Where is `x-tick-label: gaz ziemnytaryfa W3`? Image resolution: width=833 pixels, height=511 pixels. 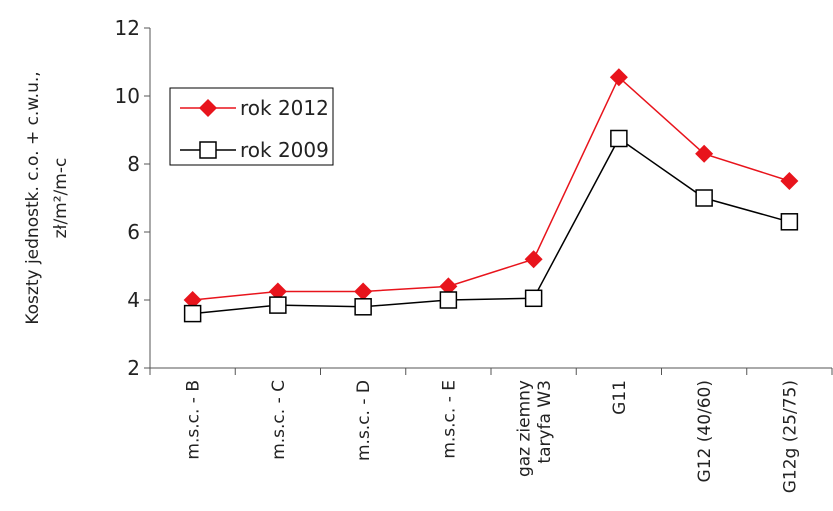
x-tick-label: gaz ziemnytaryfa W3 is located at coordinates (534, 428).